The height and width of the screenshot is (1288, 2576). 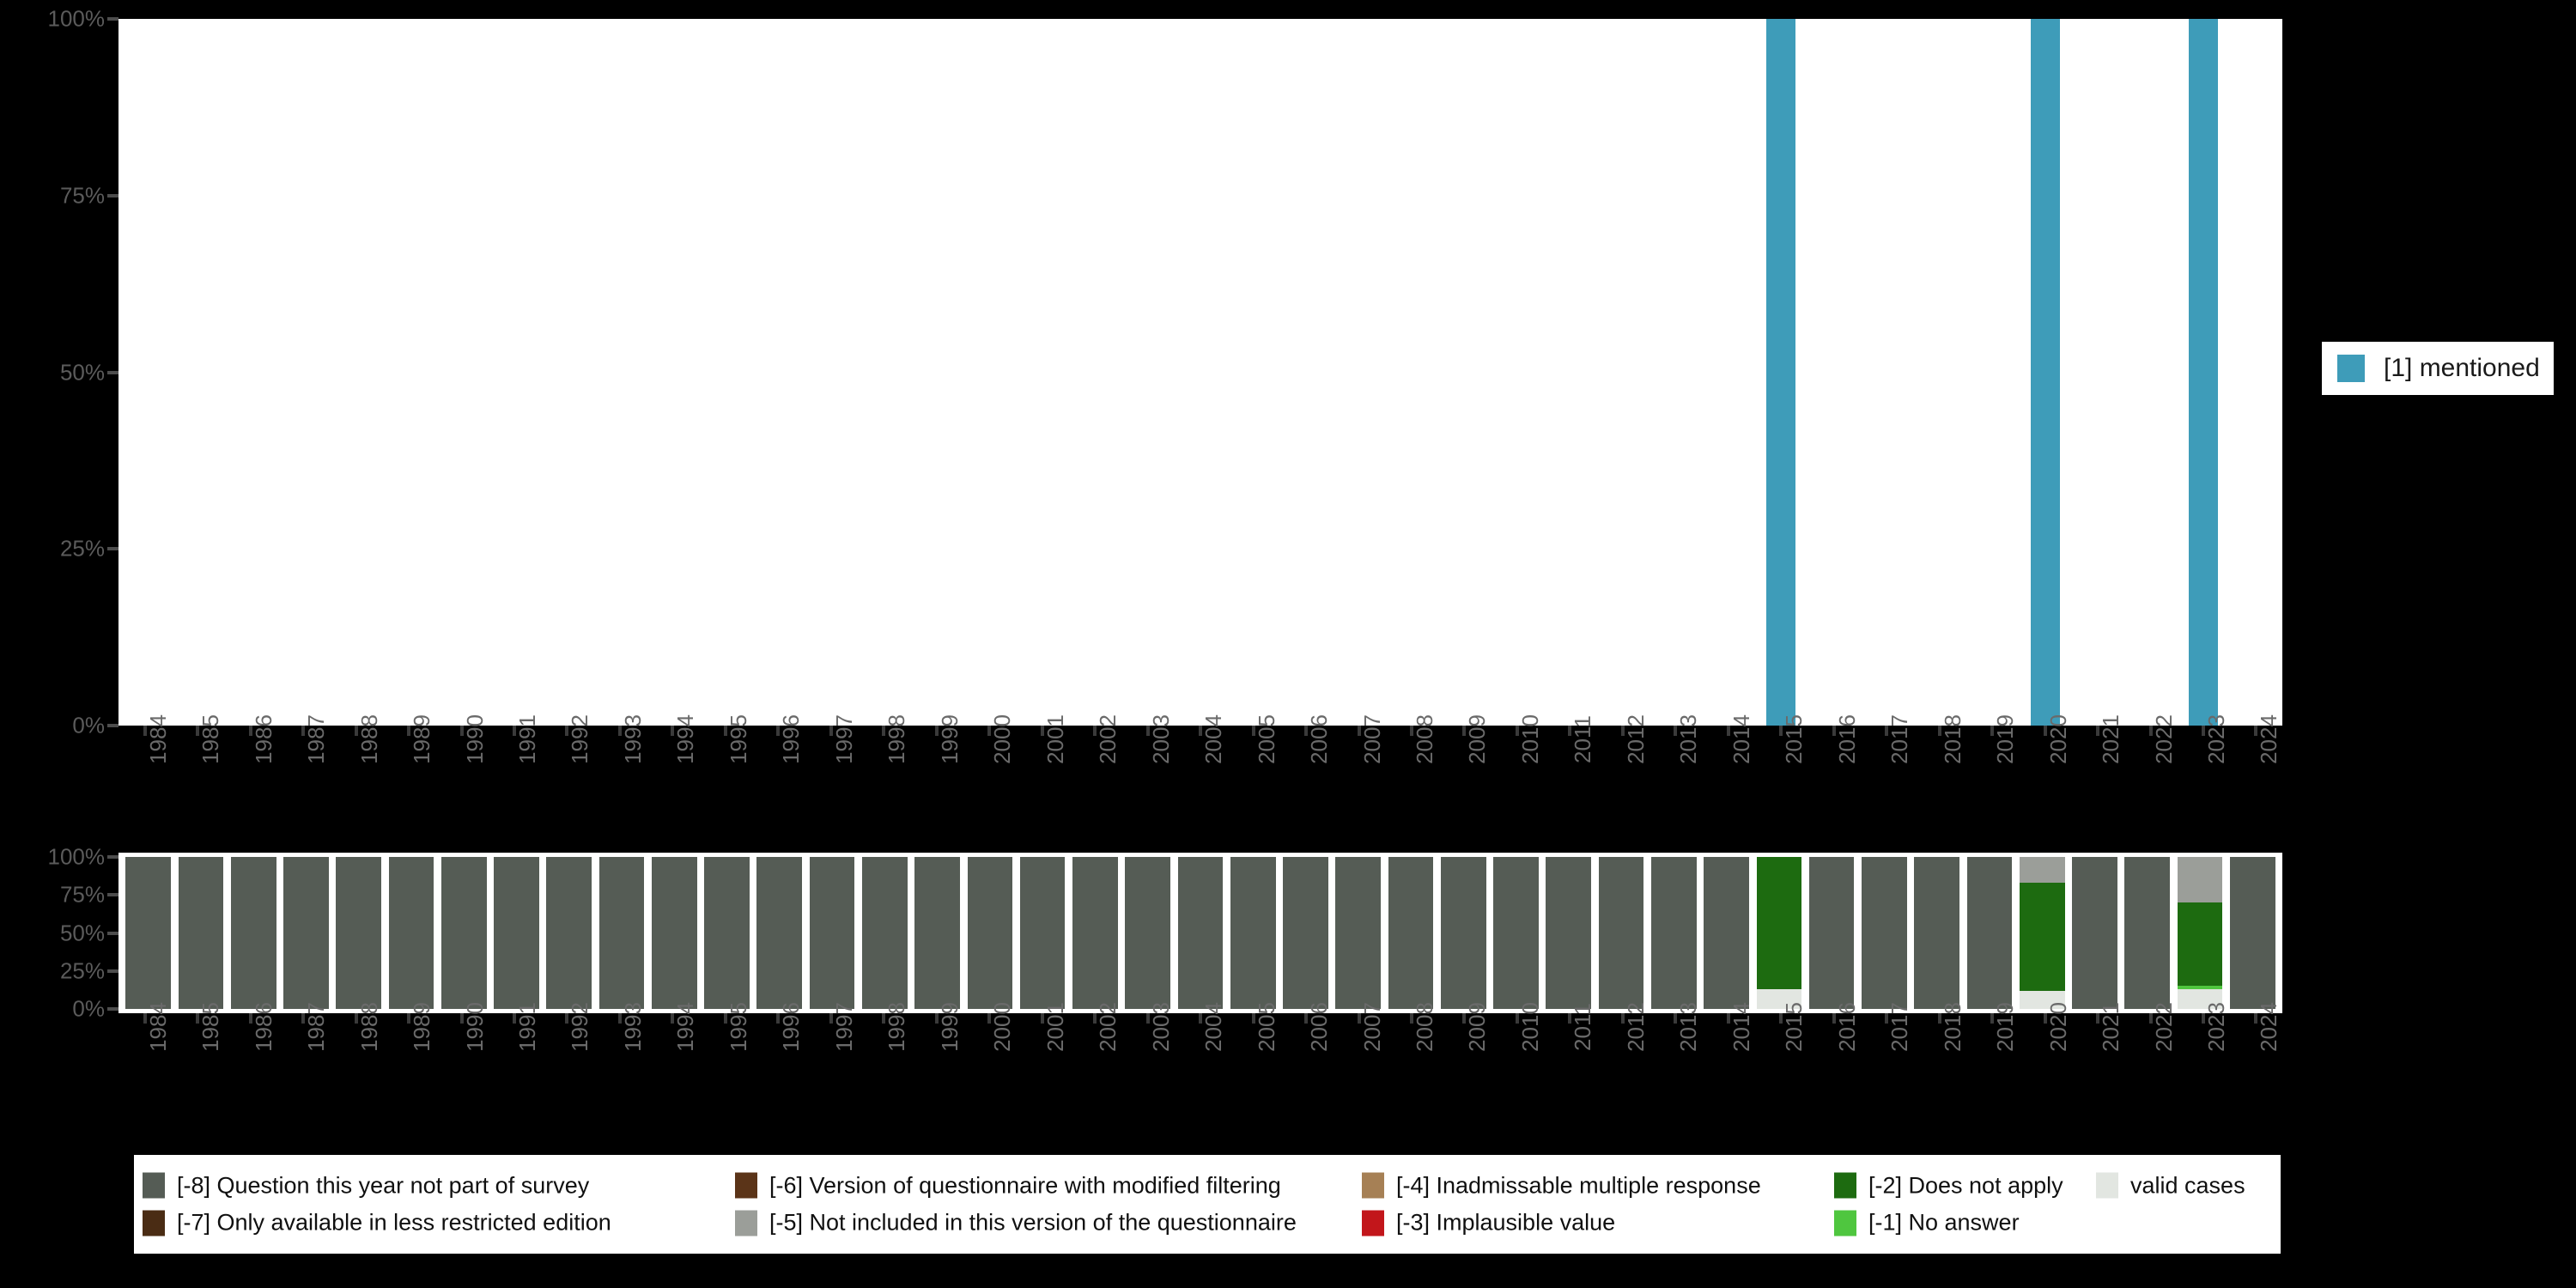 I want to click on y-axis-tick-mark, so click(x=112, y=372).